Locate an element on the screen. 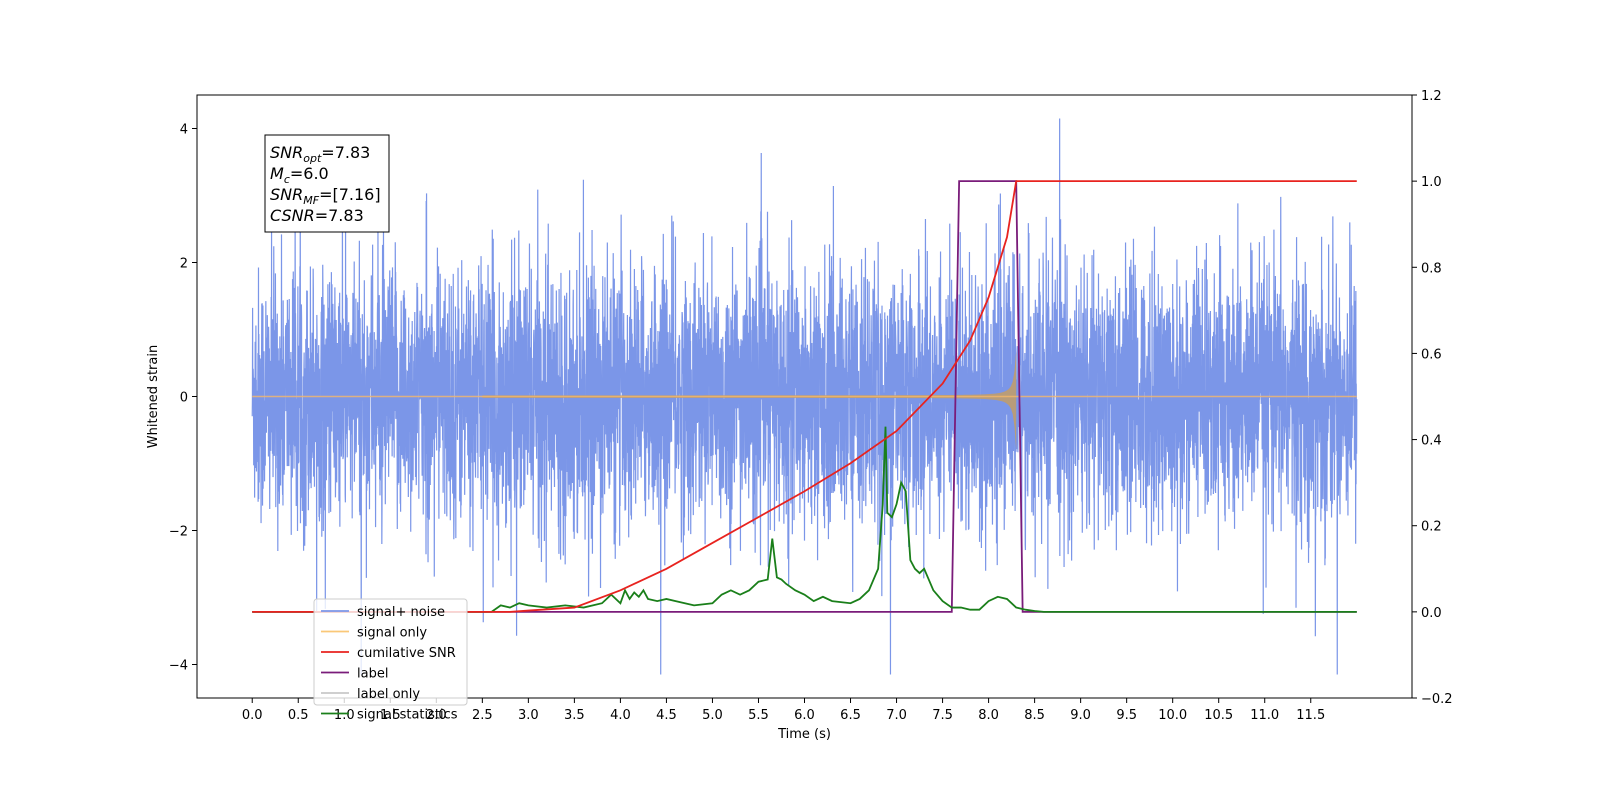  annotation-line: Mc=6.0 is located at coordinates (299, 175).